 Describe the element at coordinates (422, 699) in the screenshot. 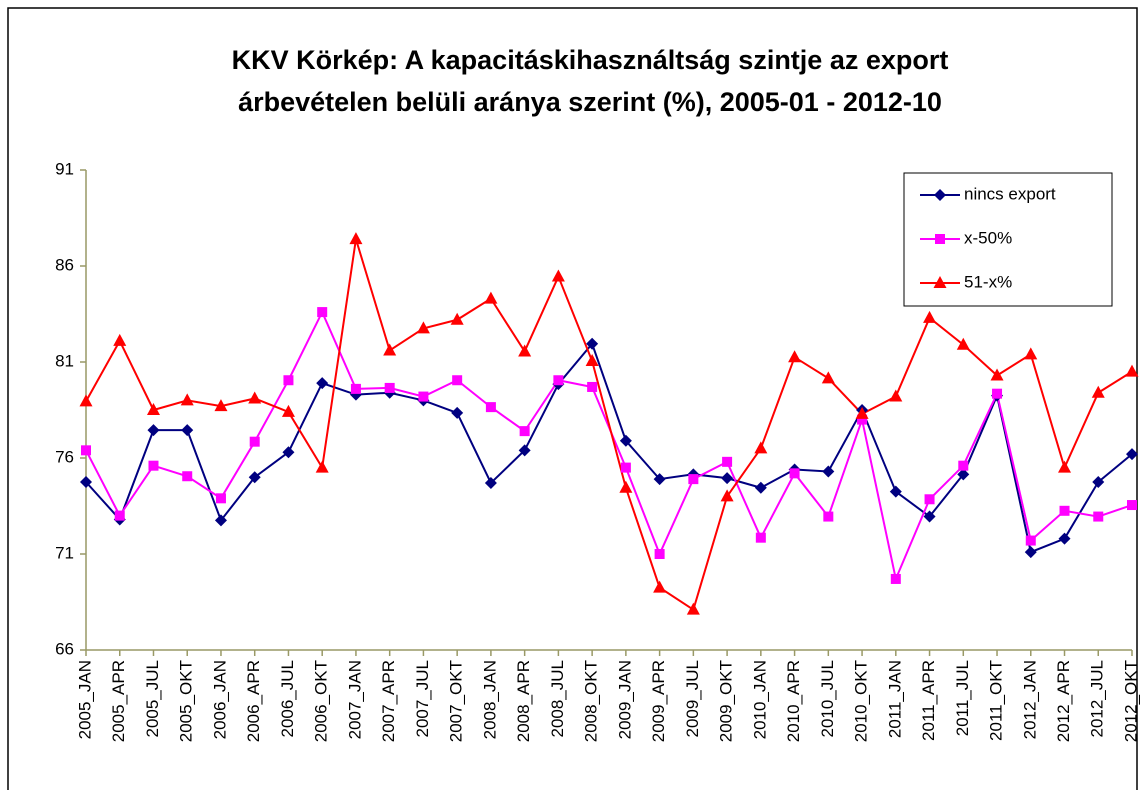

I see `x-tick-label: 2007_JUL` at that location.